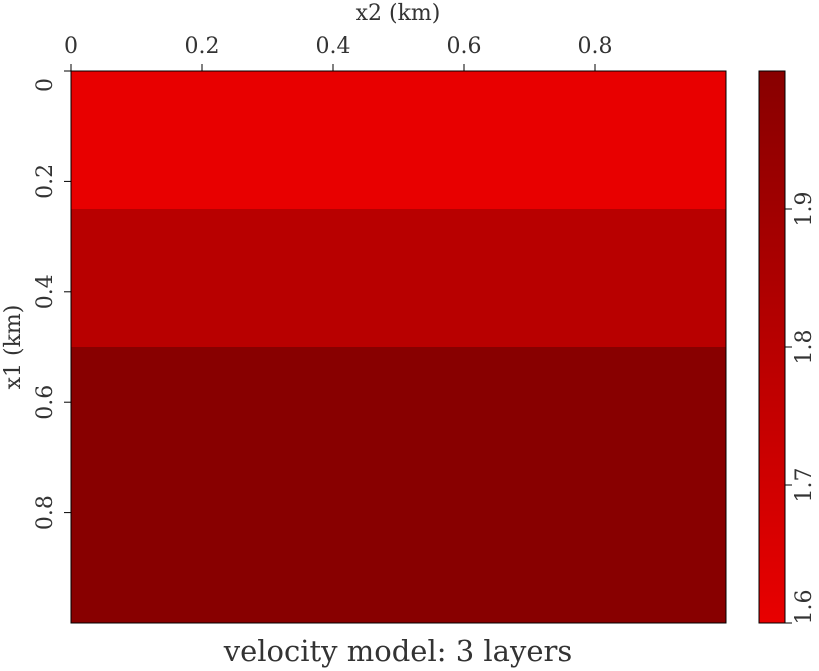 The width and height of the screenshot is (819, 671). What do you see at coordinates (804, 347) in the screenshot?
I see `colorbar-tick-label: 1.8` at bounding box center [804, 347].